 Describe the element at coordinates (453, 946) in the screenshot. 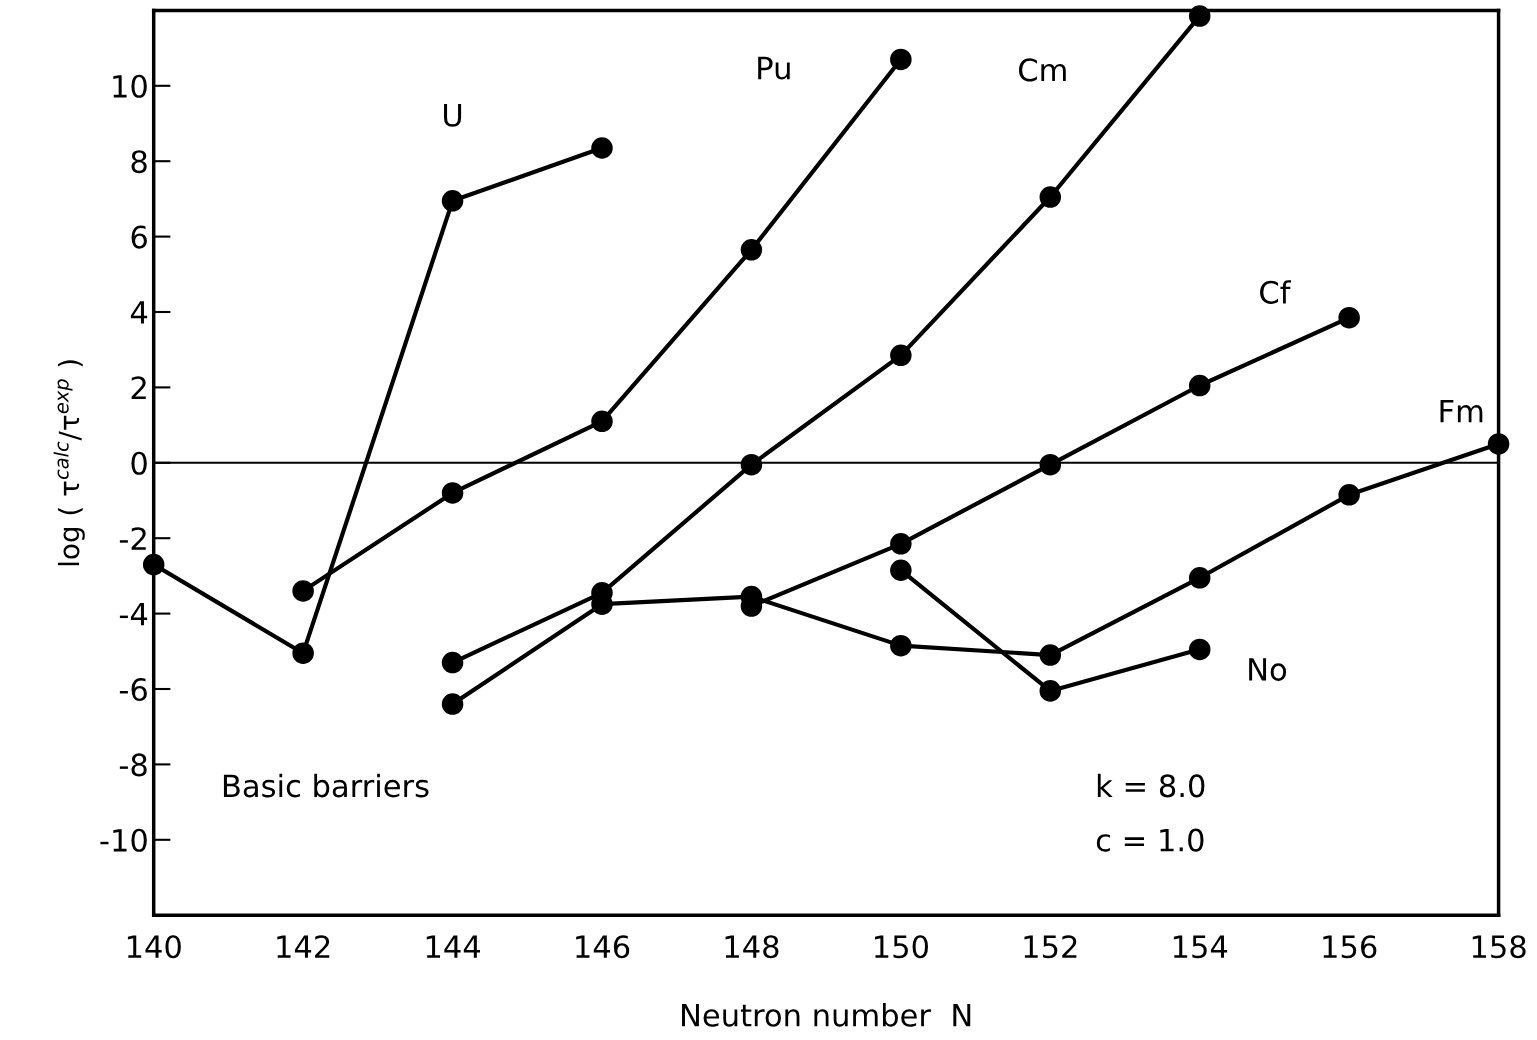

I see `x-tick-label: 144` at that location.